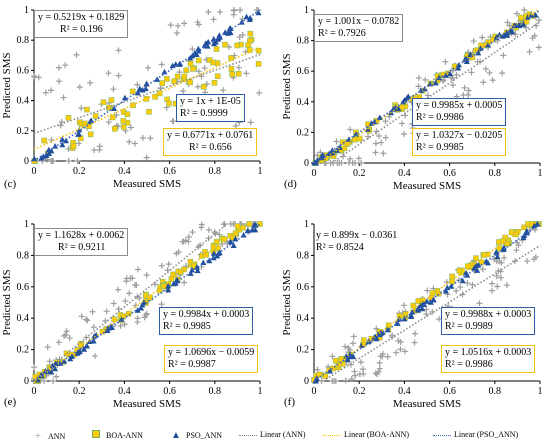 The image size is (550, 447). I want to click on y-tick-label: 0.4, so click(303, 318).